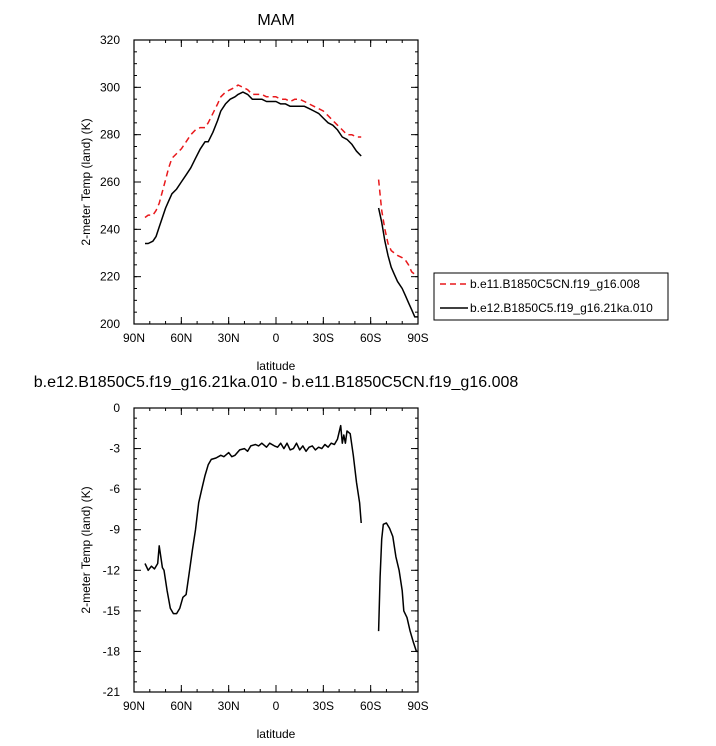 This screenshot has height=746, width=716. I want to click on bottom-chart-y-tick-label: -18, so click(112, 651).